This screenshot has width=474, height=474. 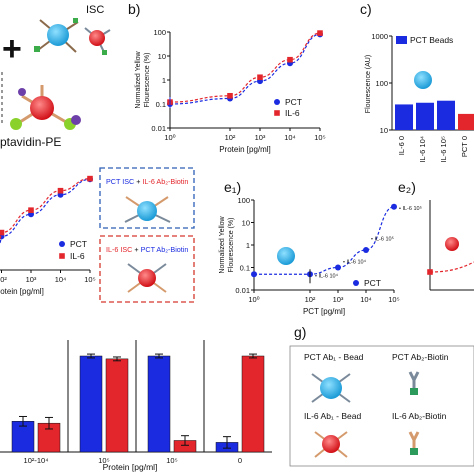 What do you see at coordinates (55, 76) in the screenshot?
I see `panel-a: + ISC ptav` at bounding box center [55, 76].